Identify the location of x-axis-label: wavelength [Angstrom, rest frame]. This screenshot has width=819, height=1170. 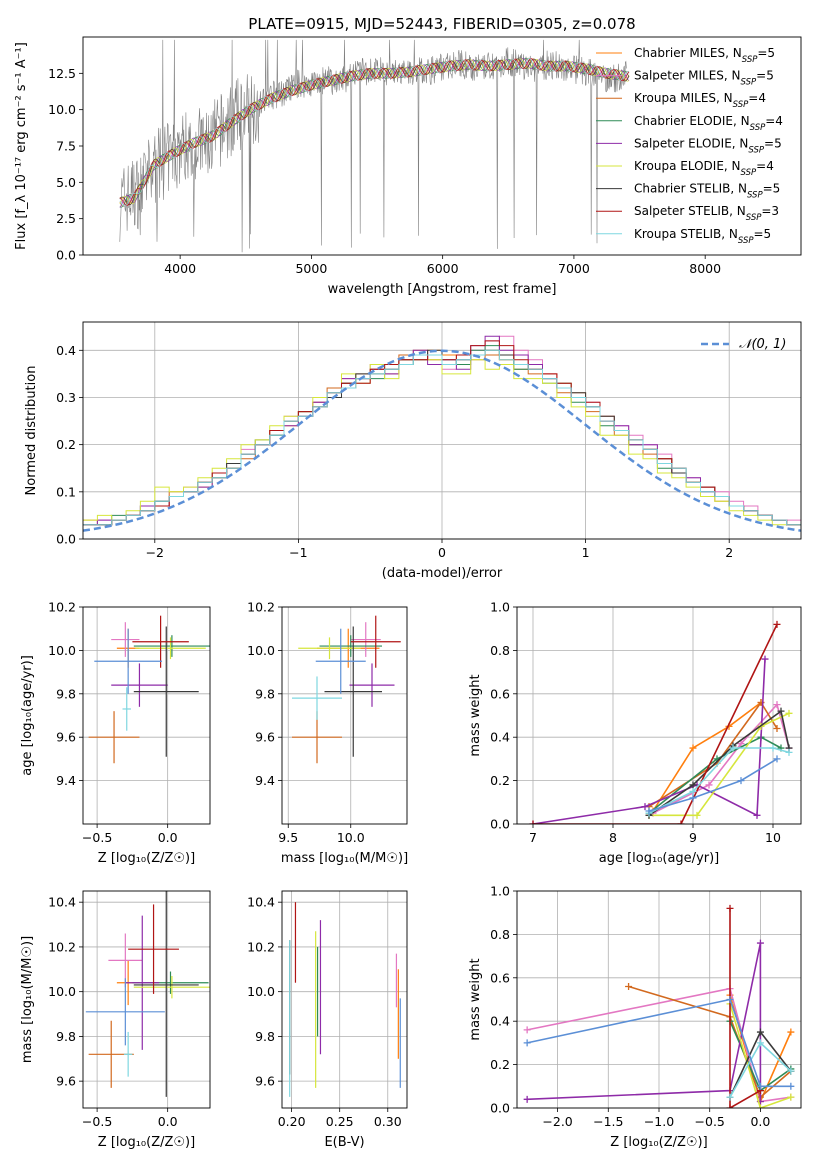
(442, 289).